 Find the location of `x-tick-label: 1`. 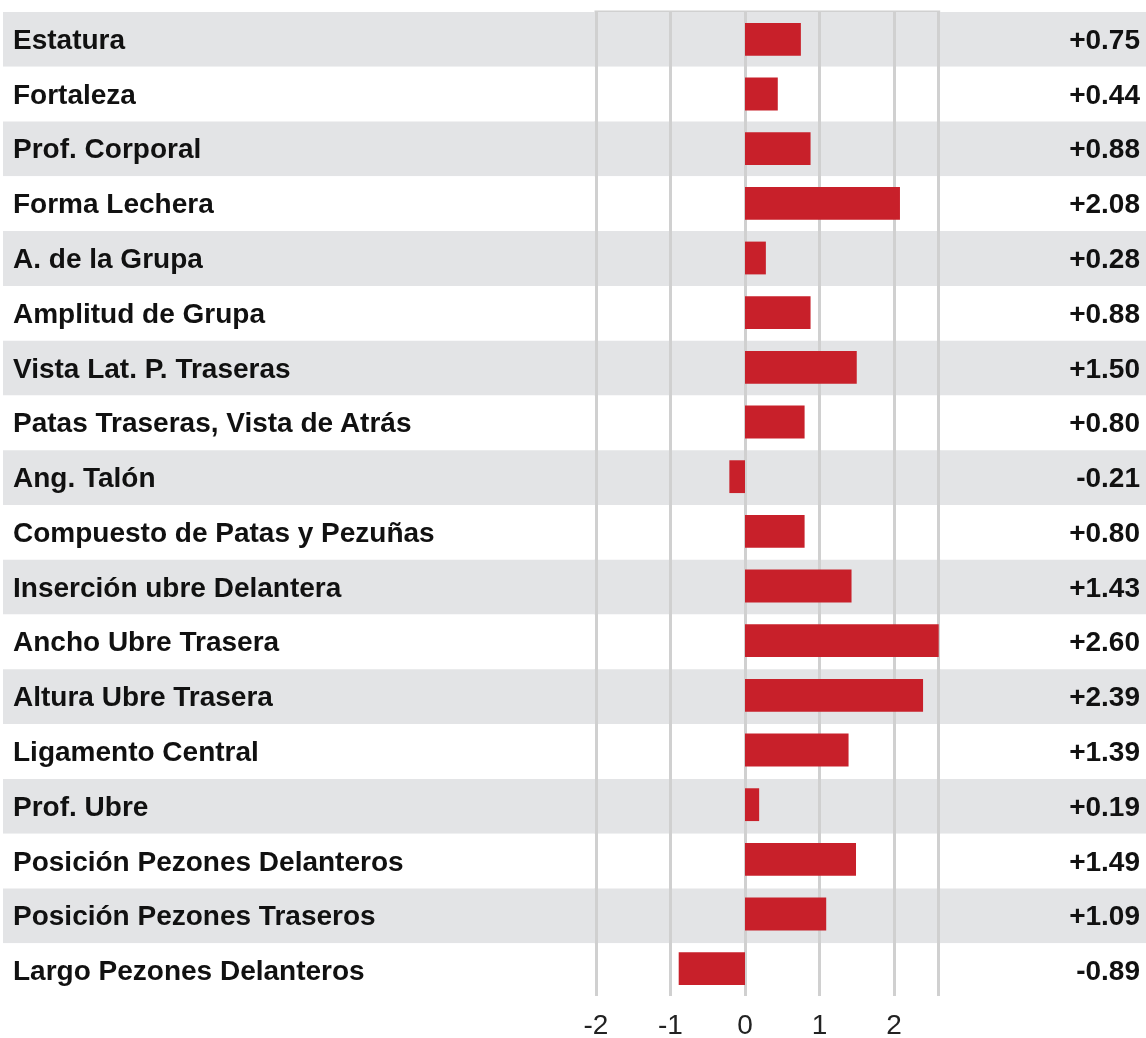

x-tick-label: 1 is located at coordinates (819, 1023).